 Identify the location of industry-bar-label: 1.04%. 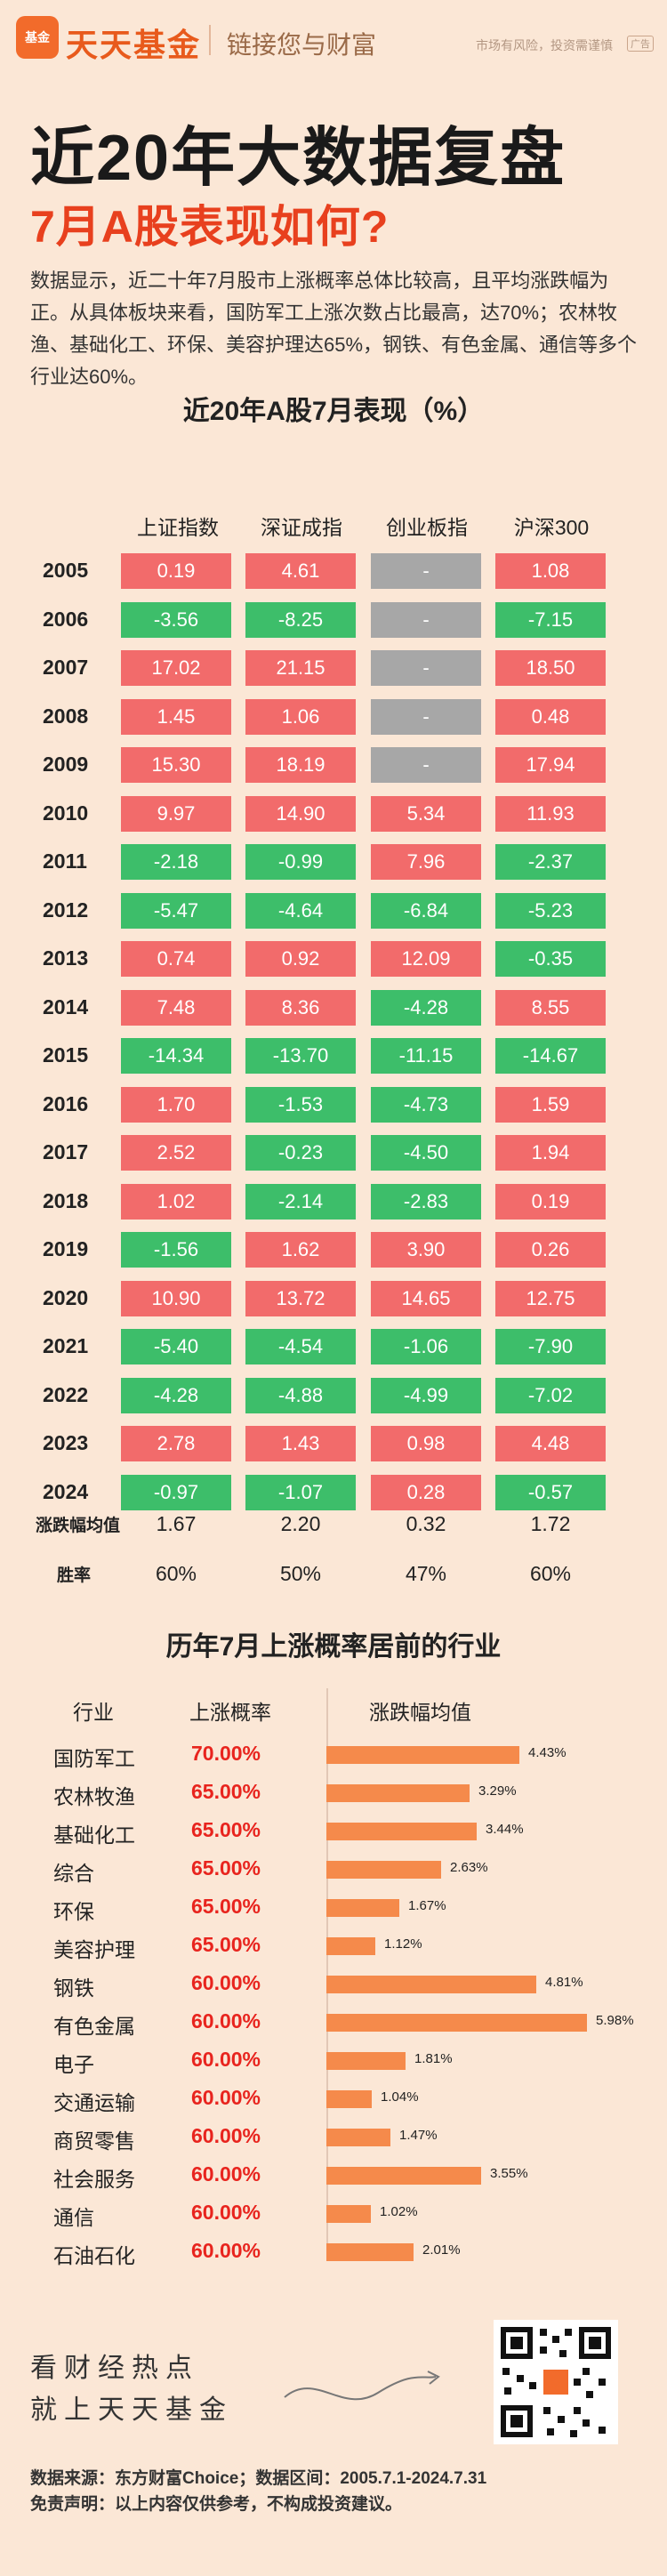
(400, 2097).